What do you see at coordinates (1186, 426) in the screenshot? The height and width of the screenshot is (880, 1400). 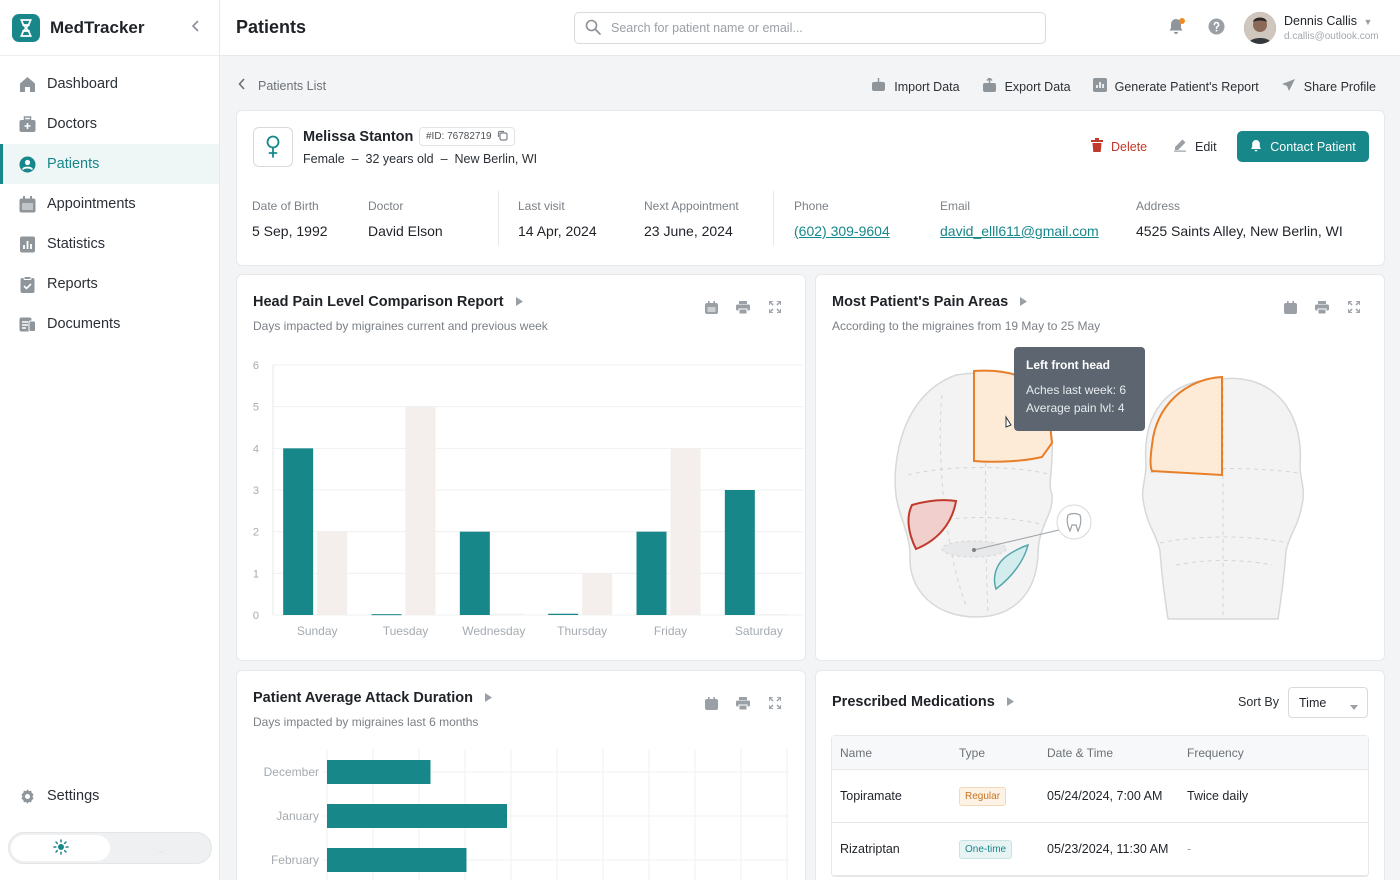 I see `pain-area-back-left` at bounding box center [1186, 426].